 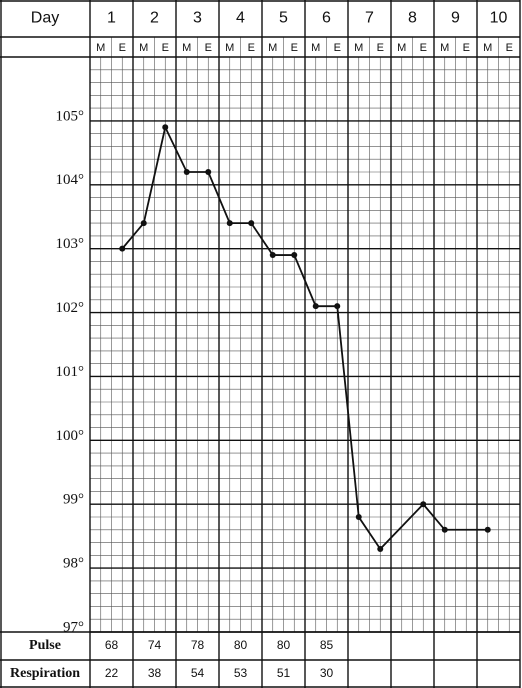 What do you see at coordinates (240, 18) in the screenshot?
I see `day-label: 4` at bounding box center [240, 18].